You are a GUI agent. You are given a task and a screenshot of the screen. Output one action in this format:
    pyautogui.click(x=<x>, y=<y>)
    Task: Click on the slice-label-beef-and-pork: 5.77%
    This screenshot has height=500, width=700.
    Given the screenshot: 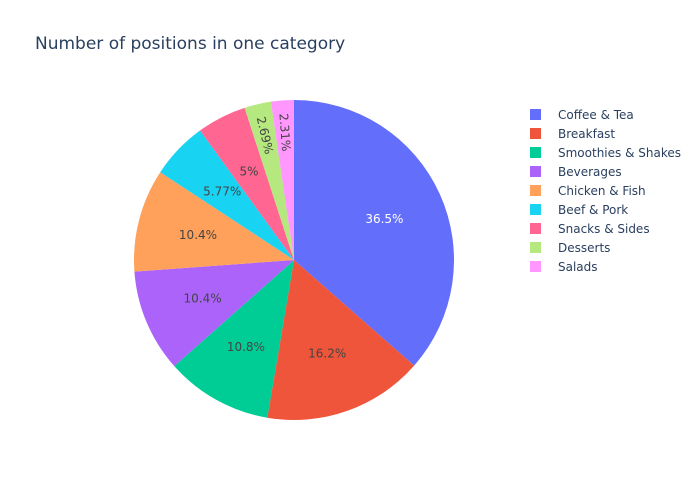 What is the action you would take?
    pyautogui.click(x=222, y=192)
    